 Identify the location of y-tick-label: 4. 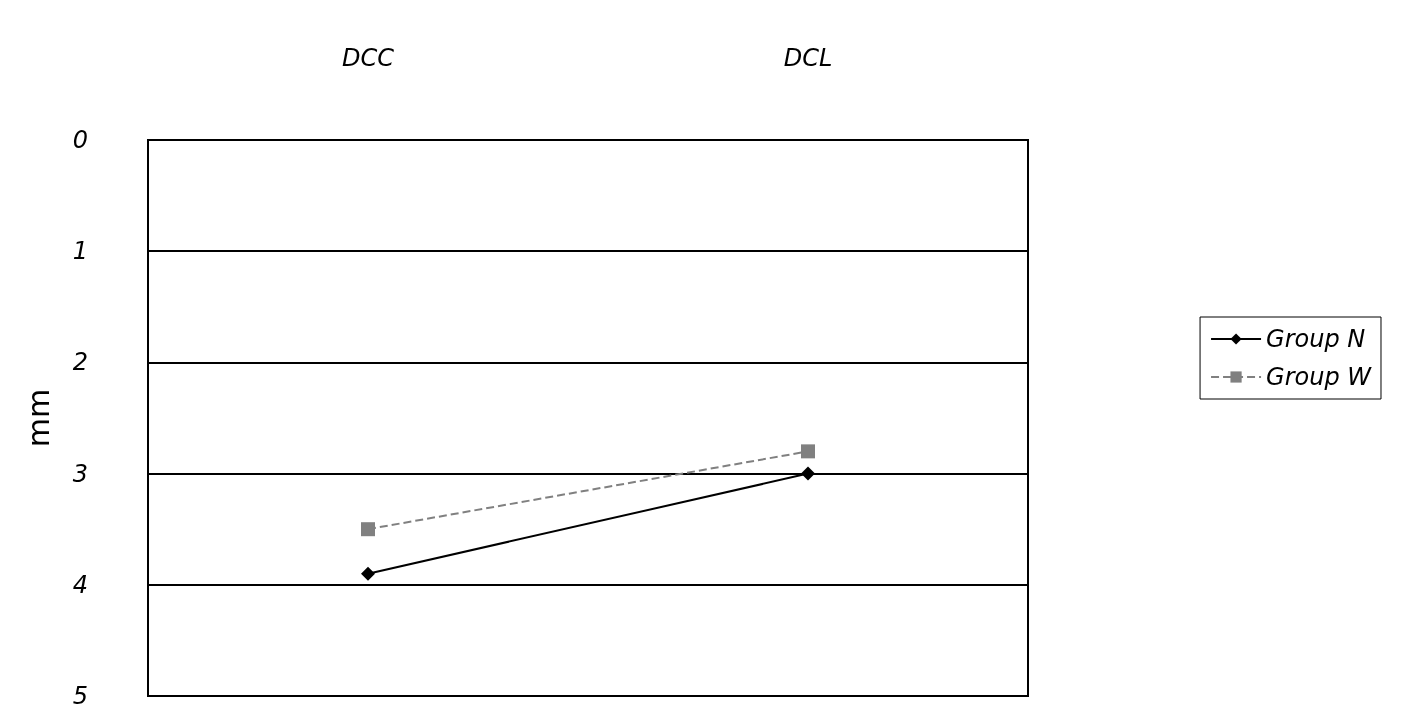
(80, 584).